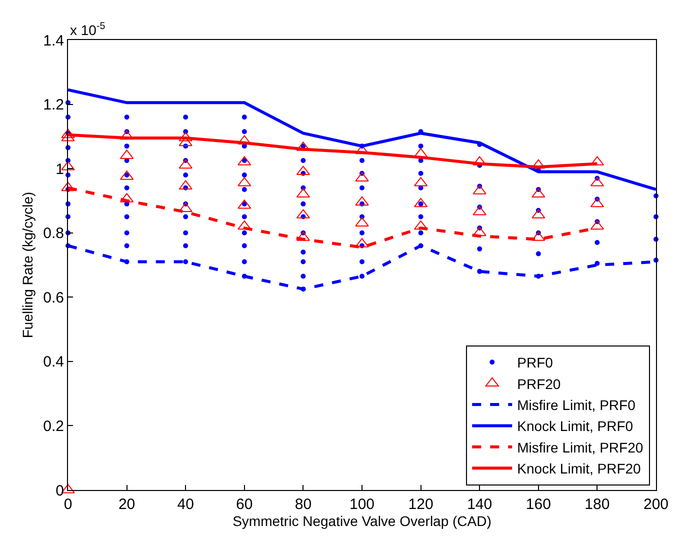 The image size is (681, 540). I want to click on legend-label: Misfire Limit, PRF0, so click(576, 404).